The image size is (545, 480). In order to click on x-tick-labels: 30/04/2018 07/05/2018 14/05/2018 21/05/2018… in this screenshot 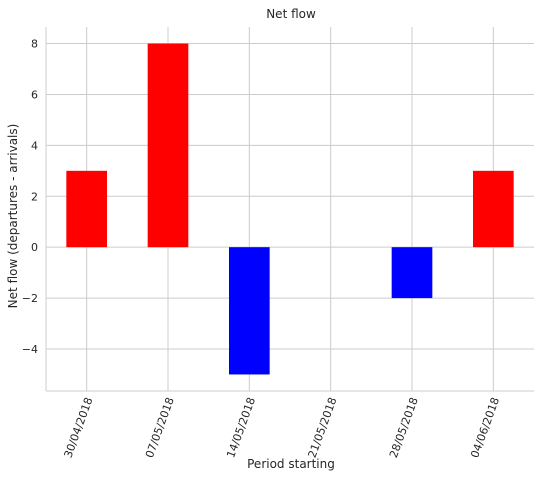, I will do `click(282, 428)`.